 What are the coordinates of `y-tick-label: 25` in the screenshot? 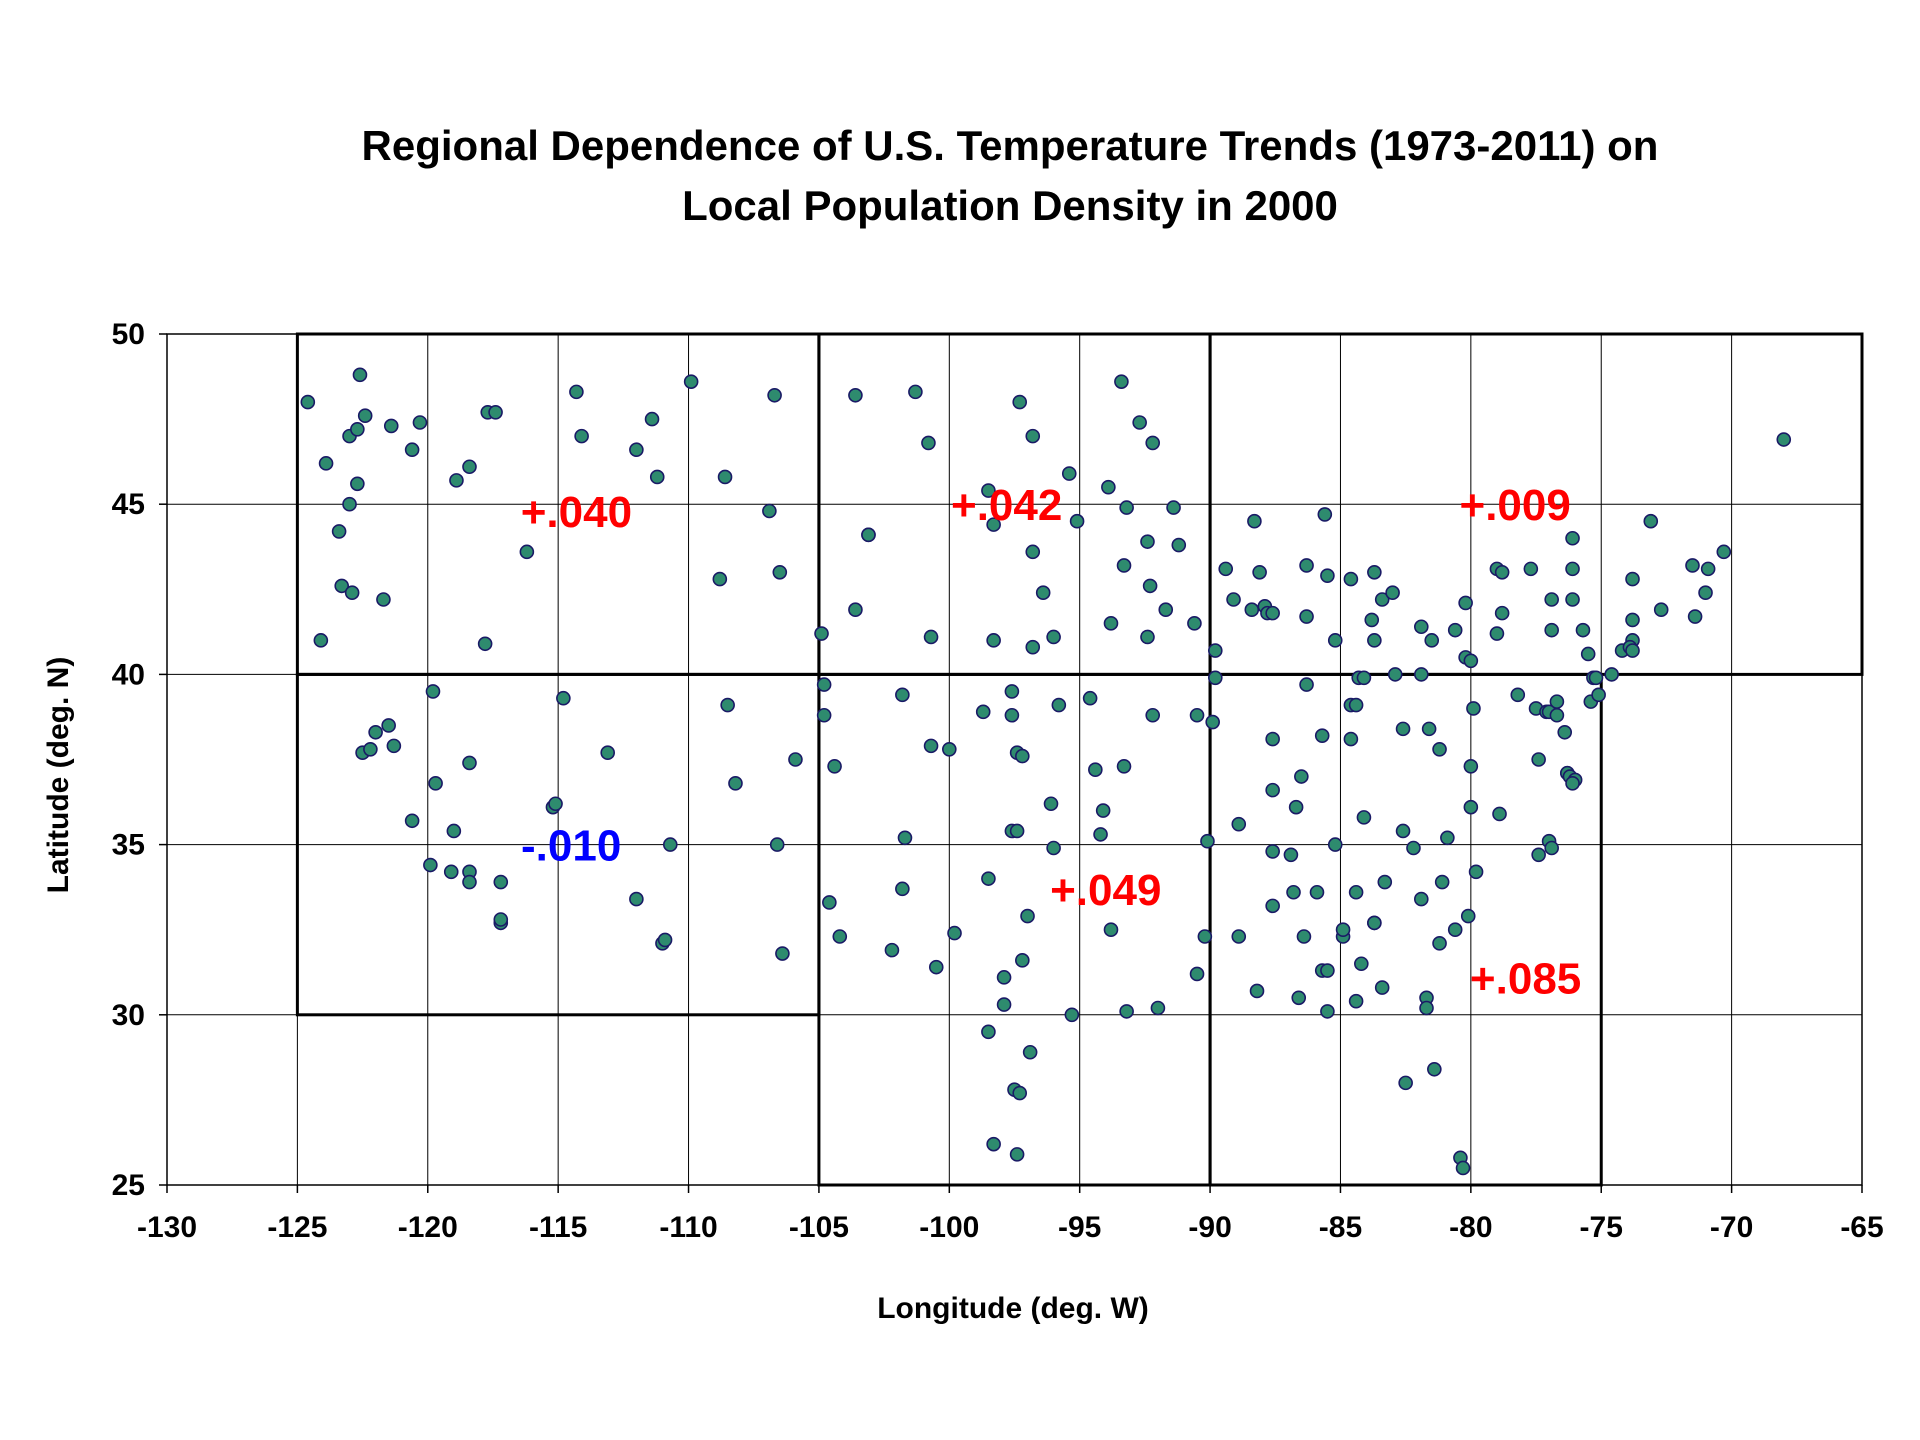 It's located at (128, 1185).